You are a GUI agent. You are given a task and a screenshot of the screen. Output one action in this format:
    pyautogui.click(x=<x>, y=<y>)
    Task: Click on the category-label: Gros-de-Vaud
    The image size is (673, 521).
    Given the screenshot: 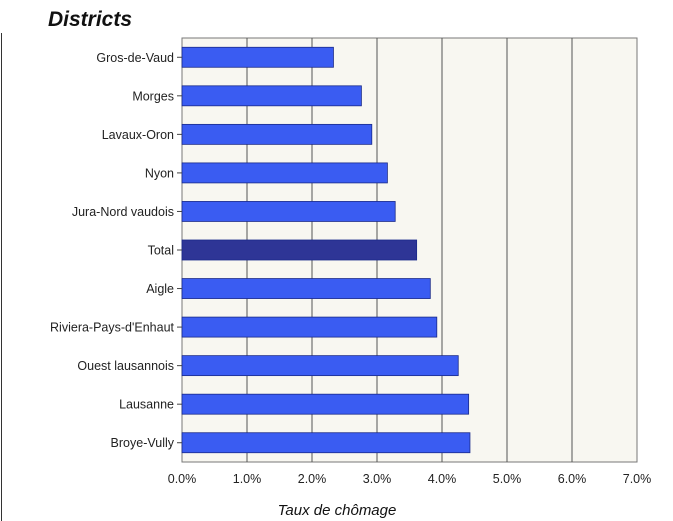 What is the action you would take?
    pyautogui.click(x=135, y=58)
    